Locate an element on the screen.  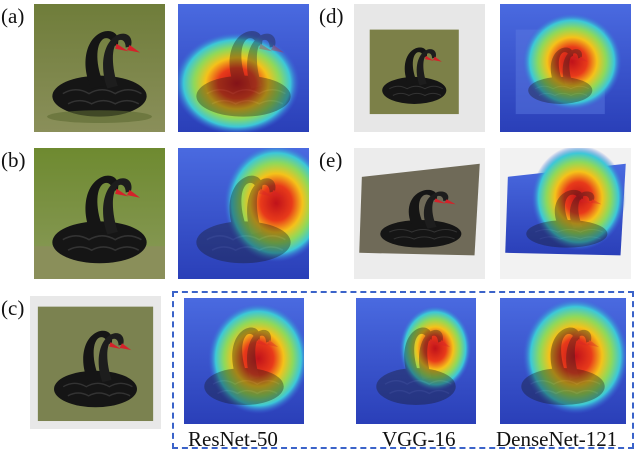
heatmap-resnet50 is located at coordinates (244, 361).